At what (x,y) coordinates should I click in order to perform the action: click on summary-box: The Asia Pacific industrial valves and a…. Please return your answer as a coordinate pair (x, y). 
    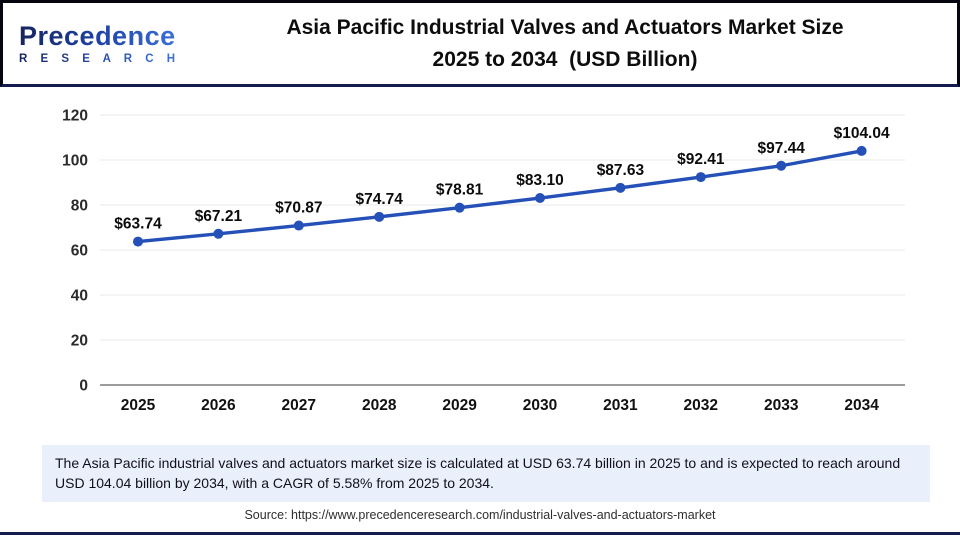
    Looking at the image, I should click on (486, 473).